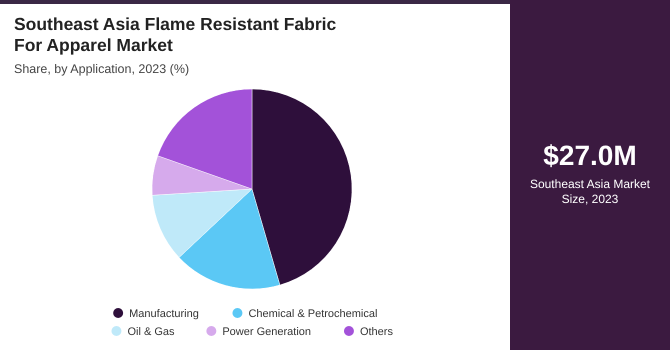 This screenshot has height=350, width=670. I want to click on text: $27.0M, so click(590, 155).